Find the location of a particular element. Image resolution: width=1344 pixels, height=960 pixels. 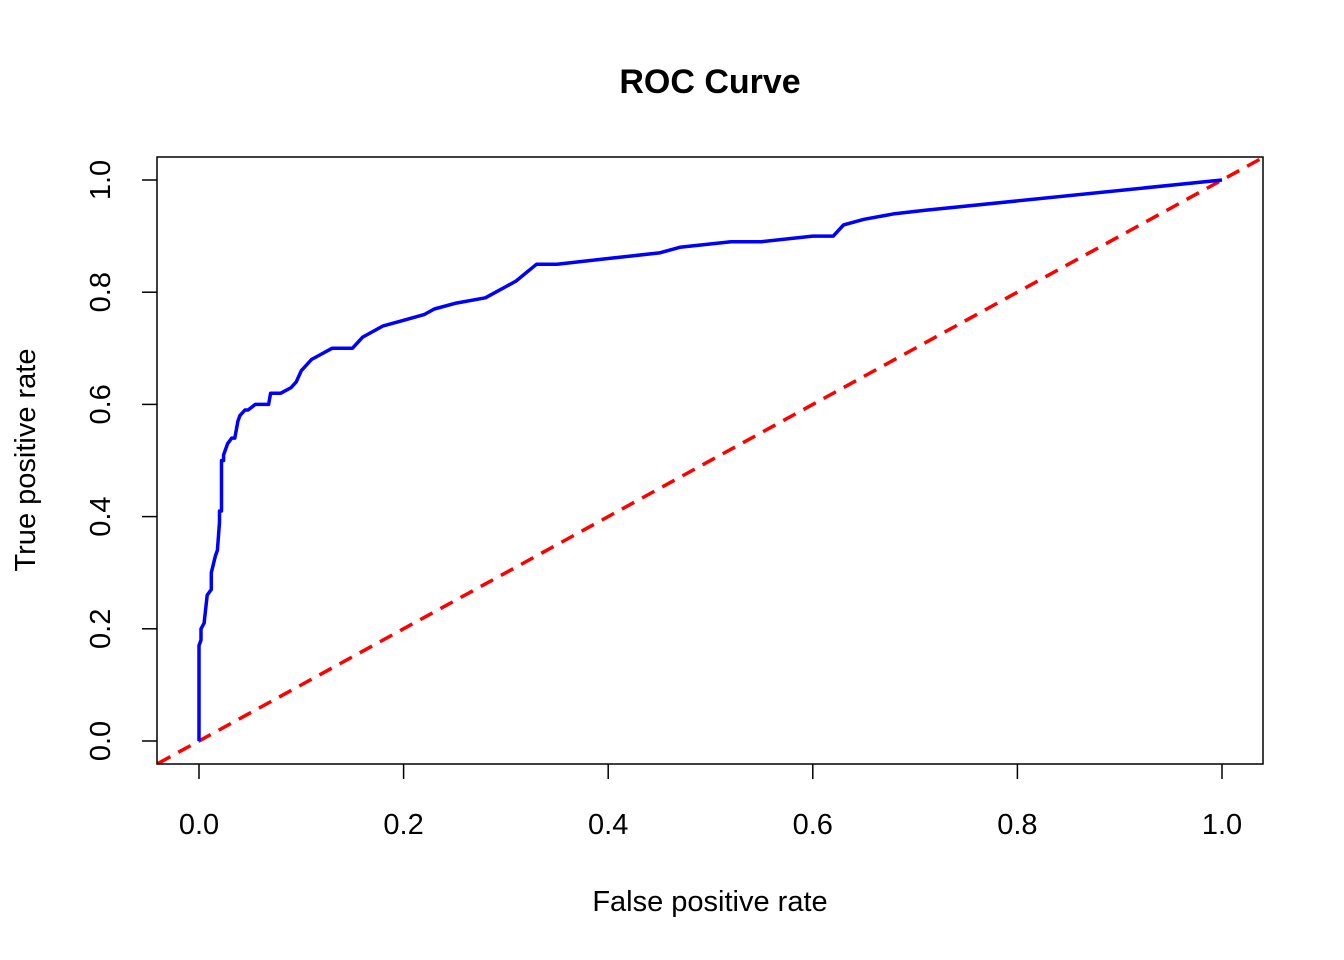

y-tick-label: 0.8 is located at coordinates (101, 292).